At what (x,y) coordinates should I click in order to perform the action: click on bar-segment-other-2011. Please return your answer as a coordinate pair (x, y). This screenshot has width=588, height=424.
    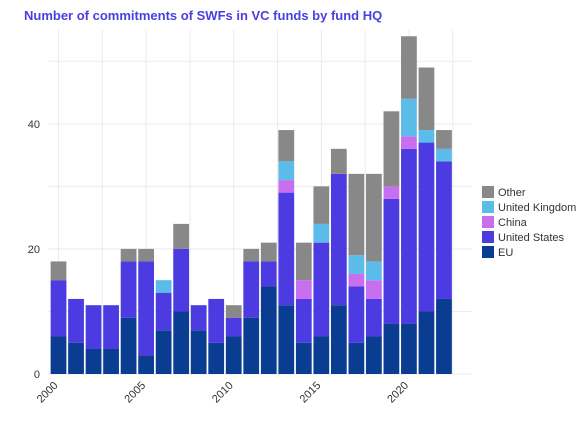
    Looking at the image, I should click on (251, 255).